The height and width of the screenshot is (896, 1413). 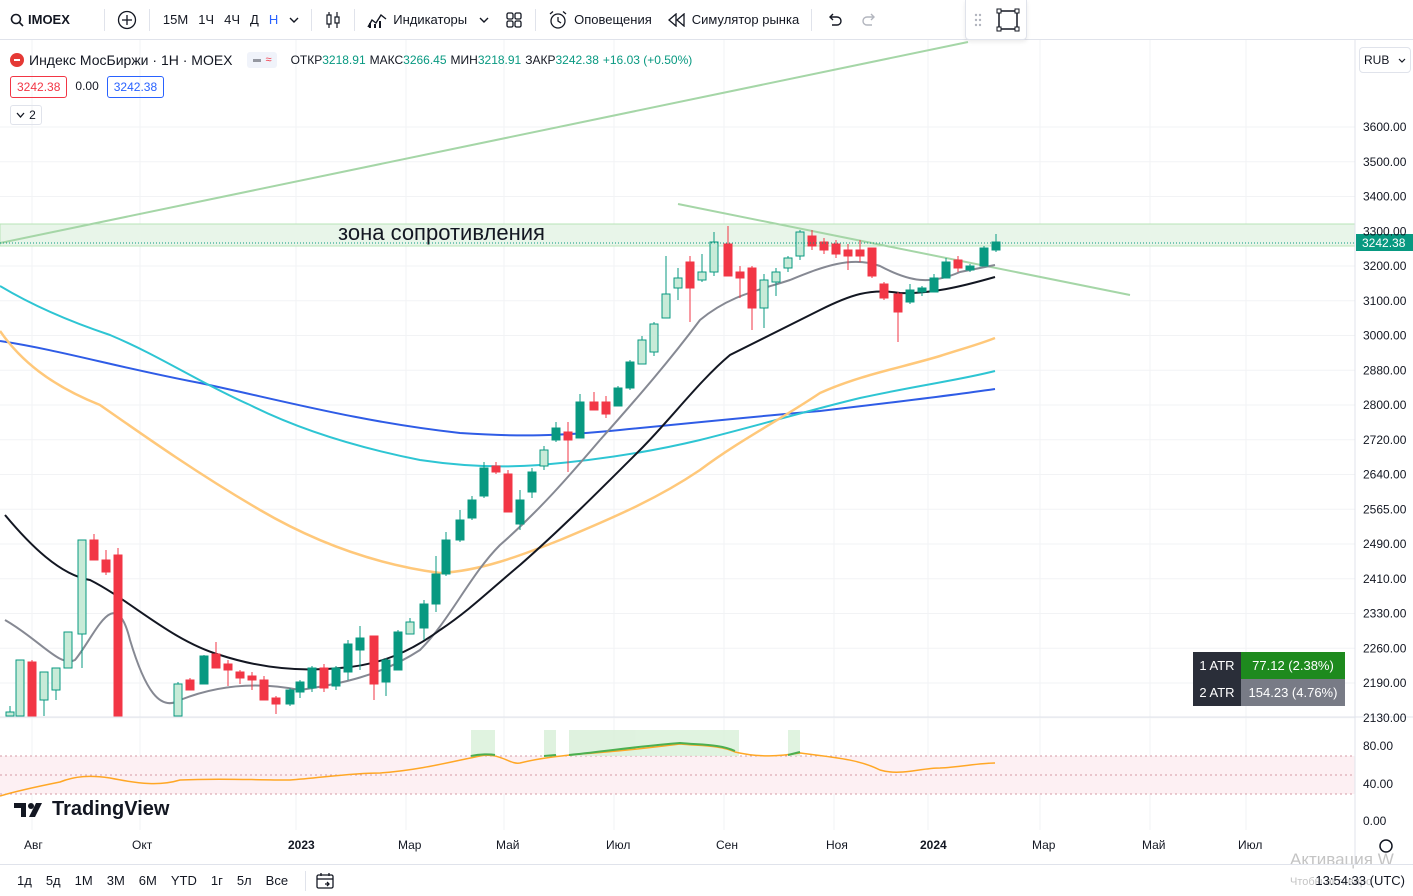 What do you see at coordinates (175, 19) in the screenshot?
I see `timeframe-15m: 15М` at bounding box center [175, 19].